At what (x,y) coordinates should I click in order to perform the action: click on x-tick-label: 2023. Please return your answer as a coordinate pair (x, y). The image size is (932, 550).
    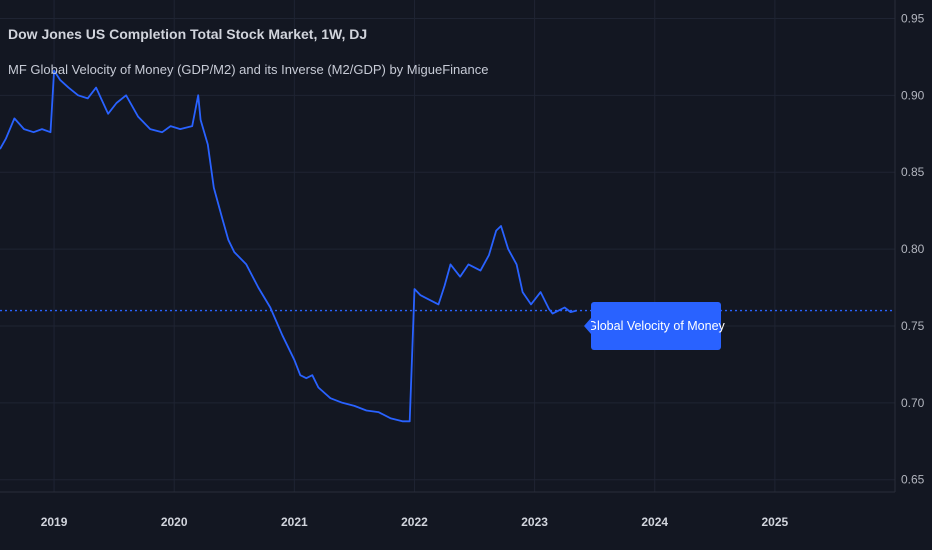
    Looking at the image, I should click on (534, 522).